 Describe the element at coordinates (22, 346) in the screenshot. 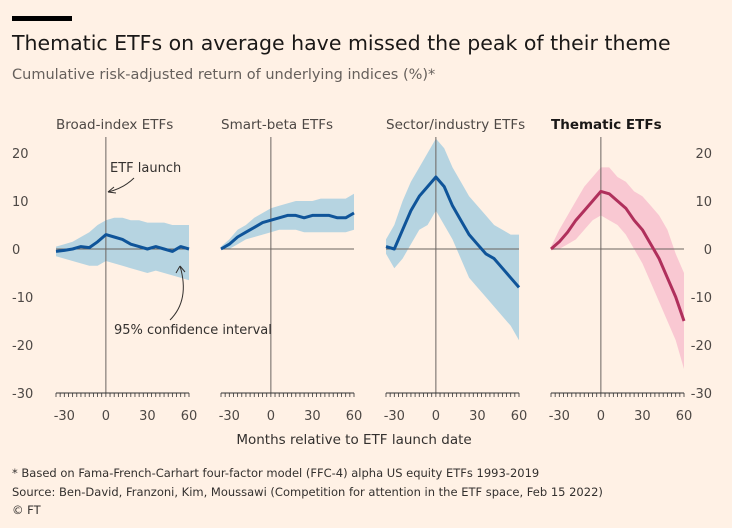

I see `y-tick-label-left: -20` at that location.